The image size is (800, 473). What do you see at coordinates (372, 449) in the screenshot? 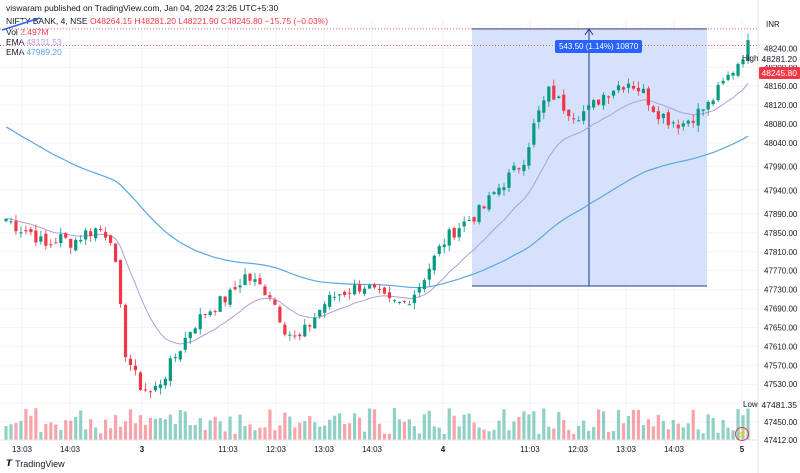
I see `x-tick-label: 14:03` at bounding box center [372, 449].